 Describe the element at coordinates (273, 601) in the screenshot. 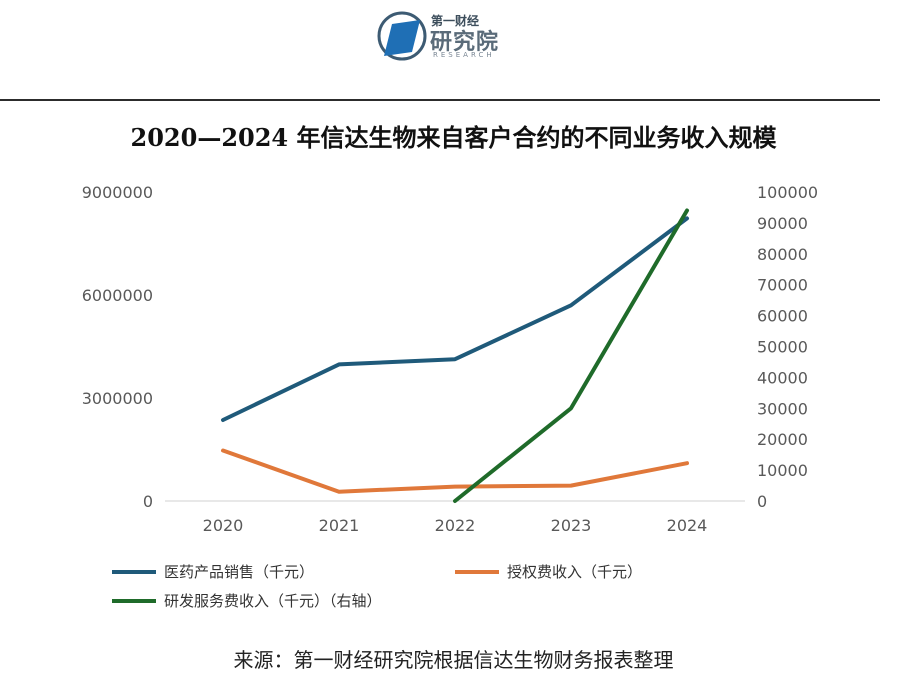

I see `legend-label-rd: 研发服务费收入（千元）（右轴）` at that location.